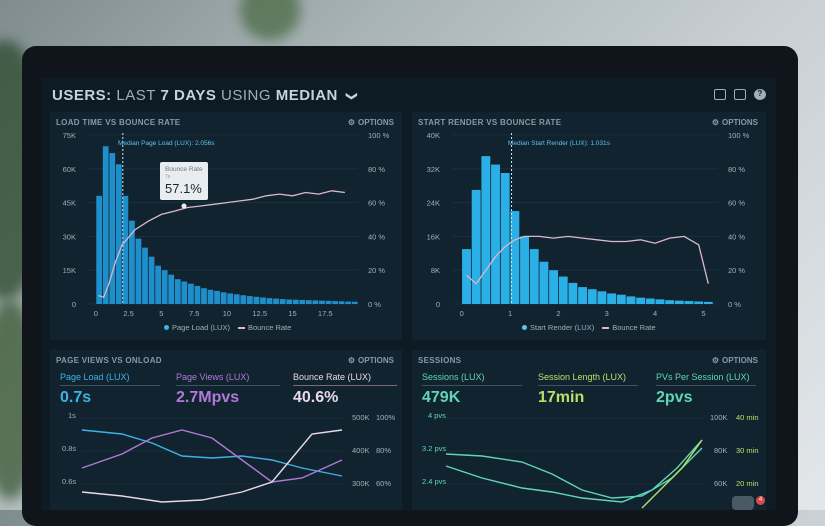 This screenshot has height=526, width=825. I want to click on background-plant-top, so click(270, 20).